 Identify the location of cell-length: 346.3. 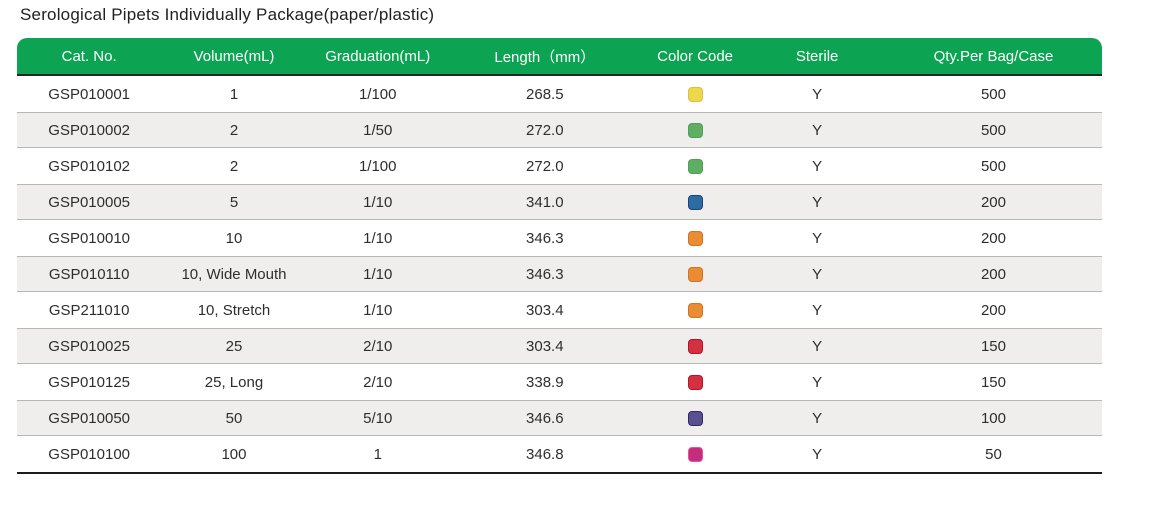
(545, 238).